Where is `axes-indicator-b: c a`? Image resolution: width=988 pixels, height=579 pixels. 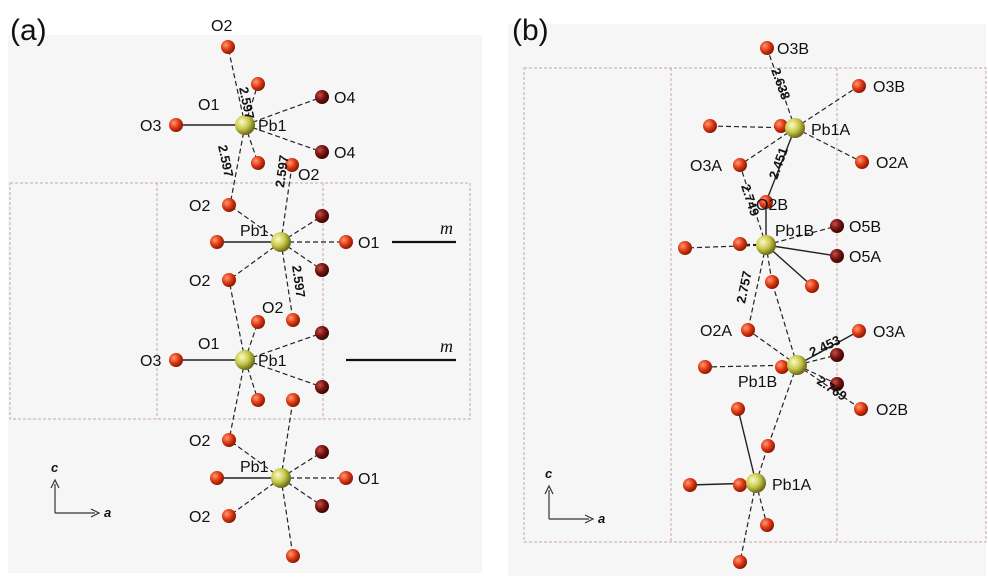
axes-indicator-b: c a is located at coordinates (574, 496).